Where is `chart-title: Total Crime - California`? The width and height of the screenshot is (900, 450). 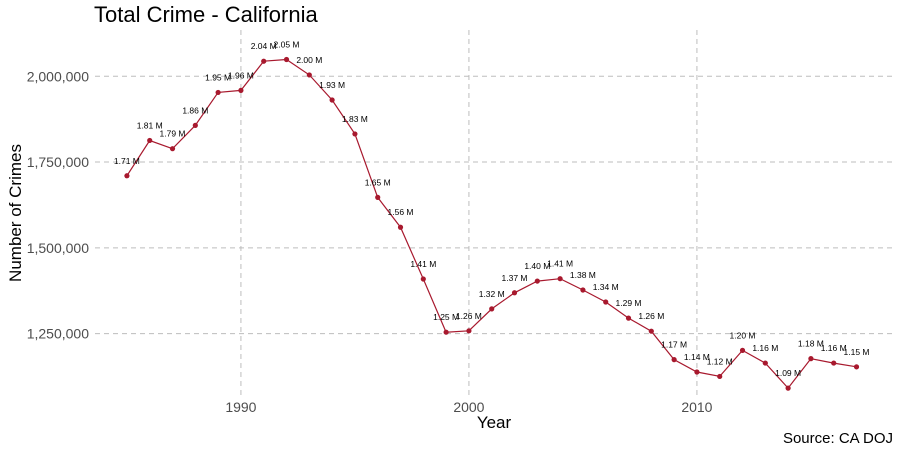
chart-title: Total Crime - California is located at coordinates (206, 14).